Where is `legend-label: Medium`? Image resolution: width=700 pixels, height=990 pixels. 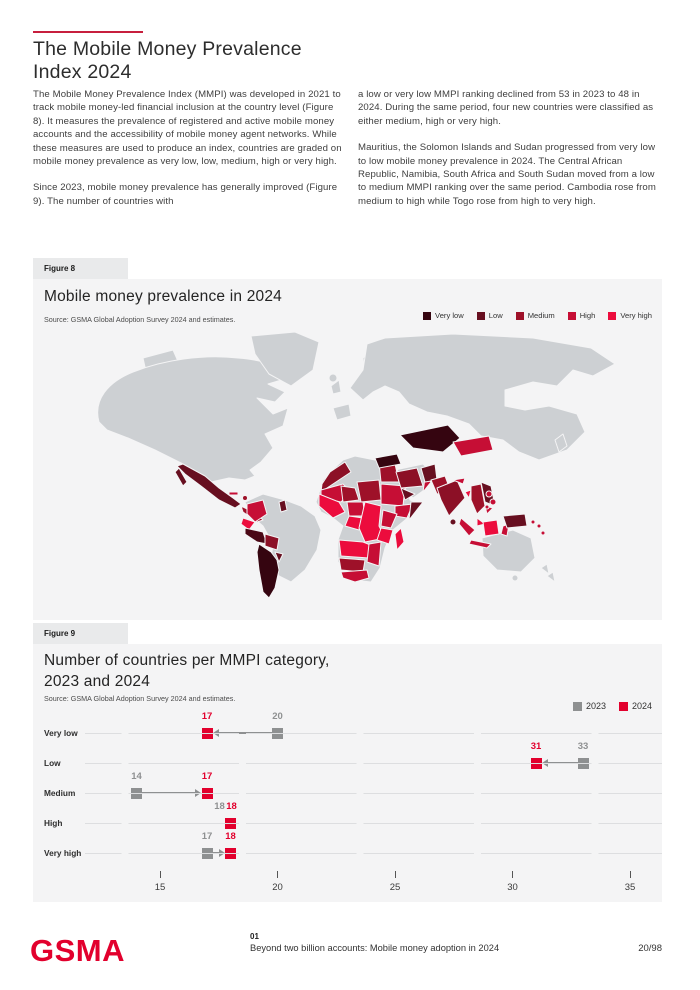 legend-label: Medium is located at coordinates (541, 315).